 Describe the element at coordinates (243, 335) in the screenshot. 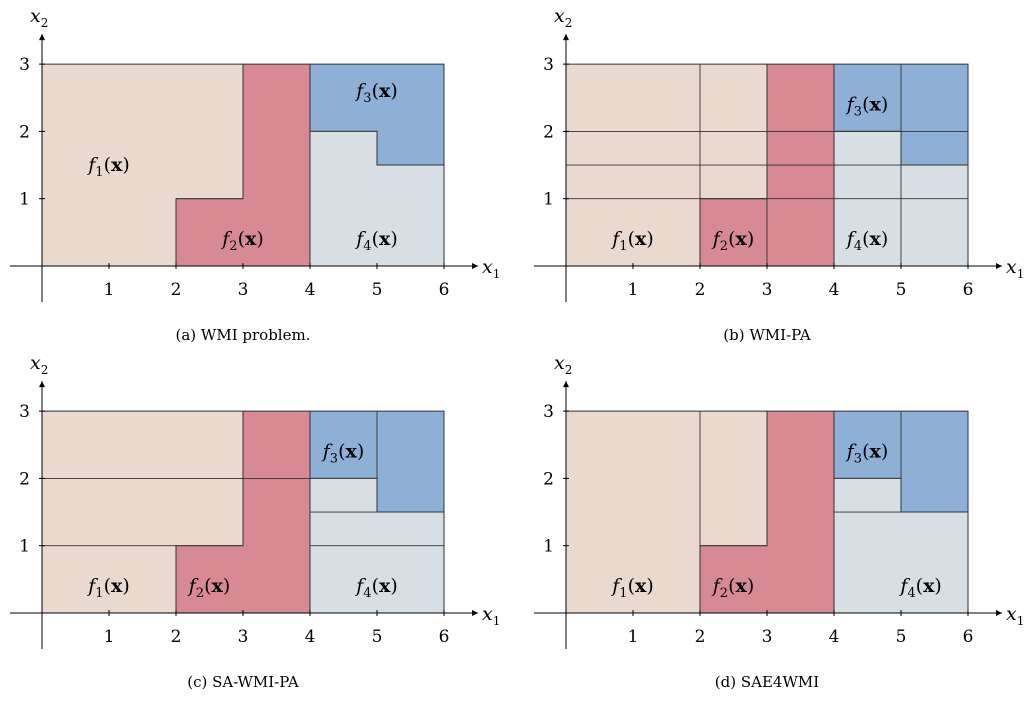

I see `panel-caption: (a) WMI problem.` at that location.